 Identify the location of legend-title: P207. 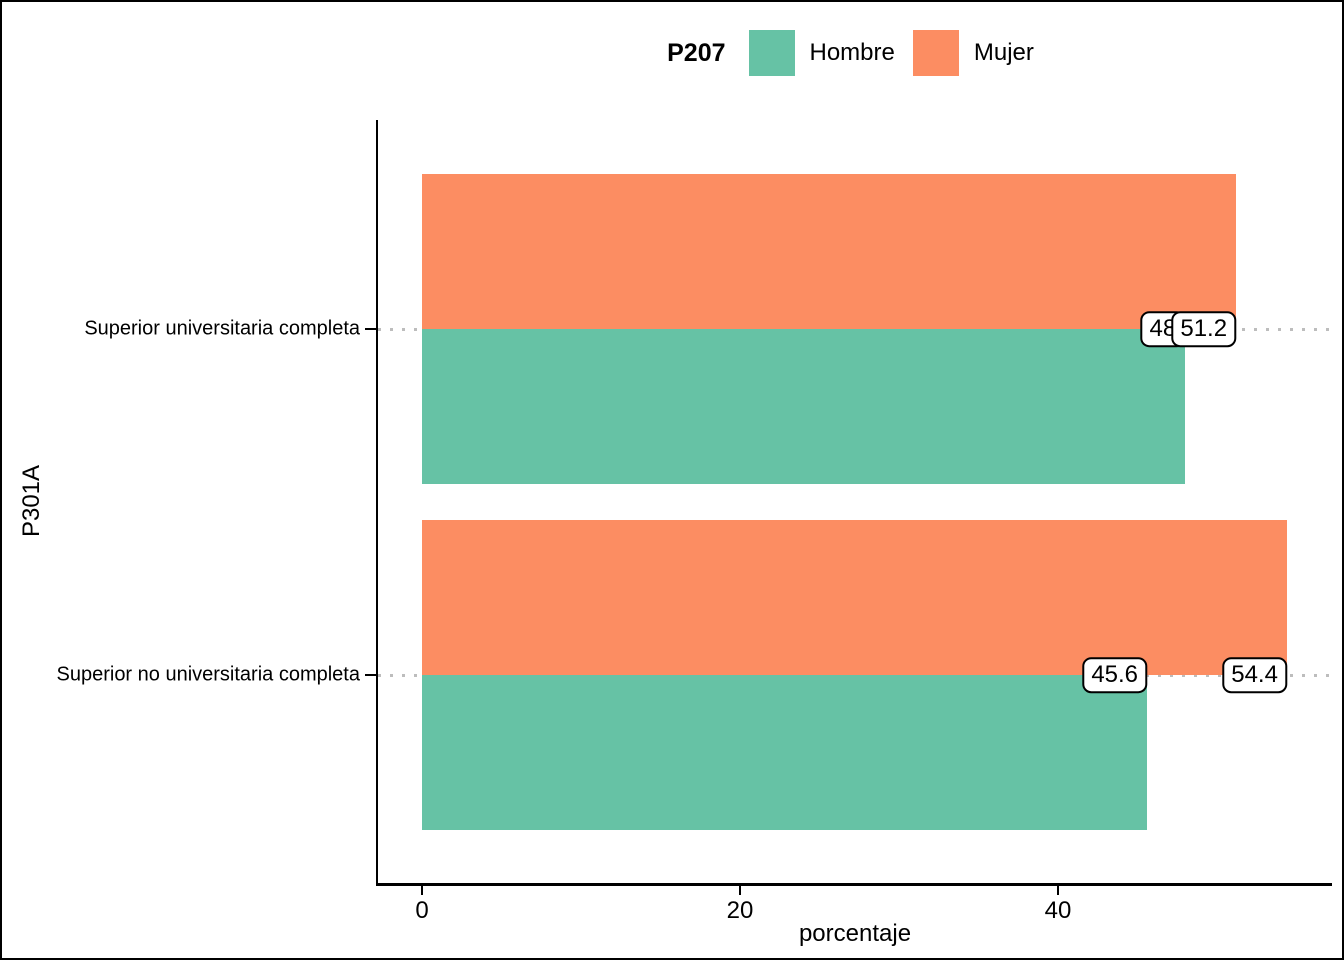
(696, 52).